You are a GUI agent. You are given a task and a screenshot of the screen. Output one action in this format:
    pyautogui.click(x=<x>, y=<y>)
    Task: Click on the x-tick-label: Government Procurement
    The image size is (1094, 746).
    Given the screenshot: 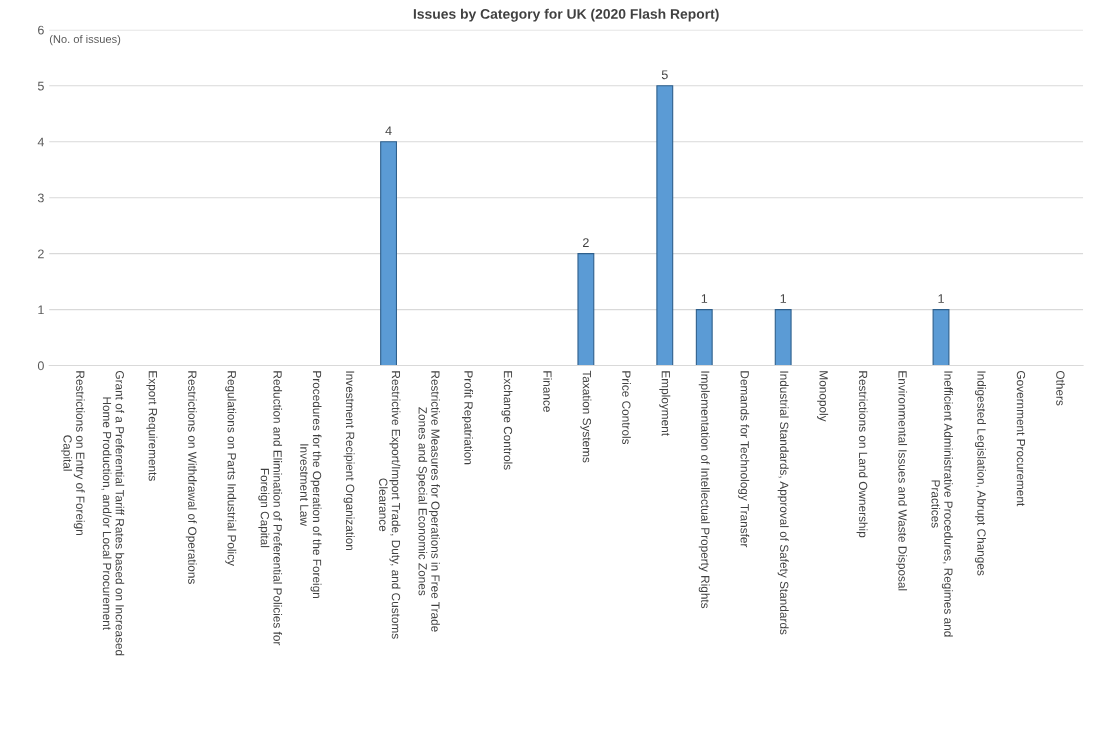 What is the action you would take?
    pyautogui.click(x=1021, y=439)
    